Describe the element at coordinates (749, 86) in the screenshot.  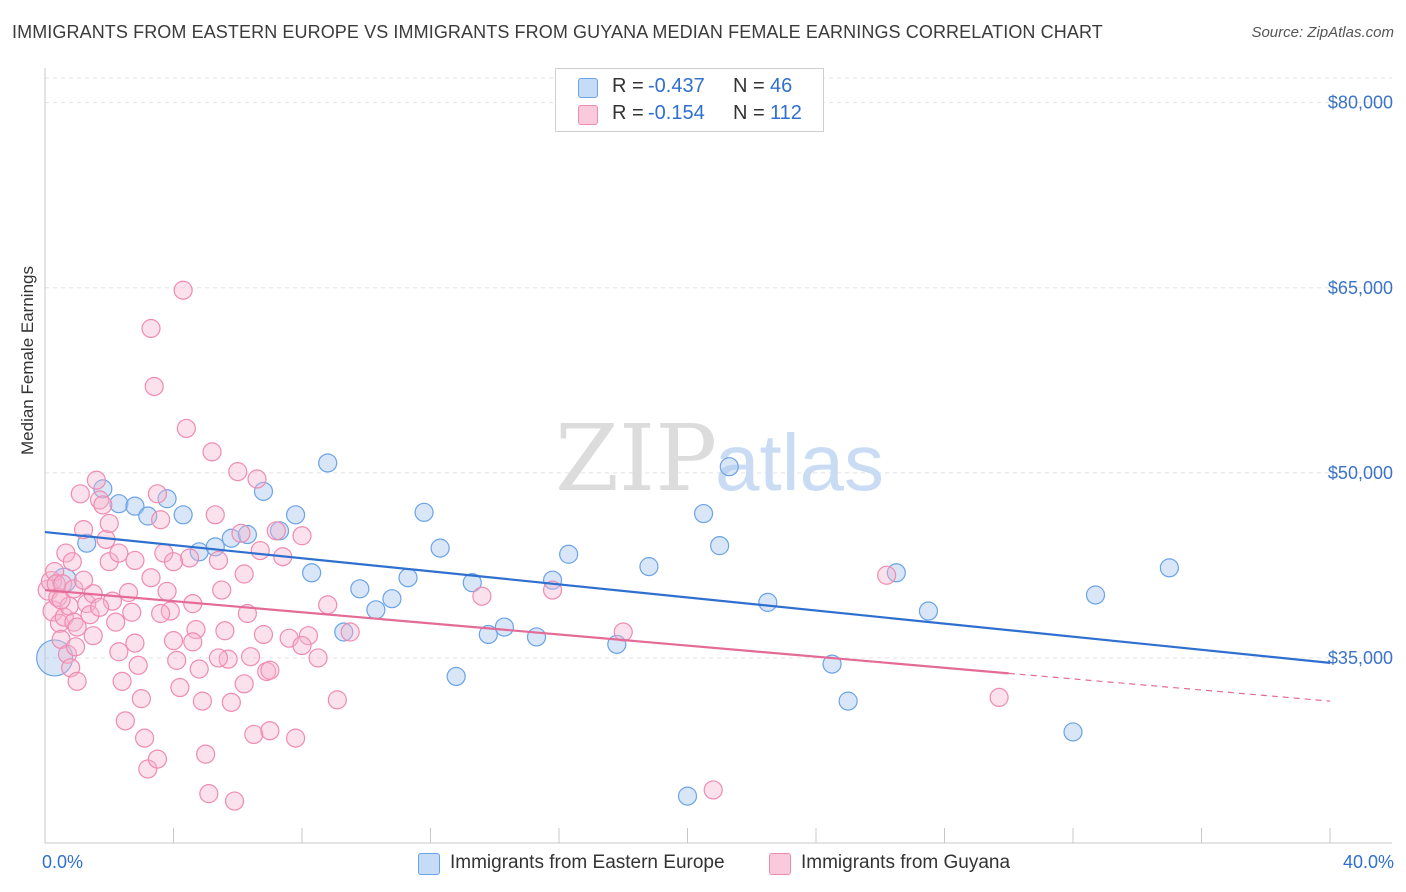
I see `legend-n-label: N =` at that location.